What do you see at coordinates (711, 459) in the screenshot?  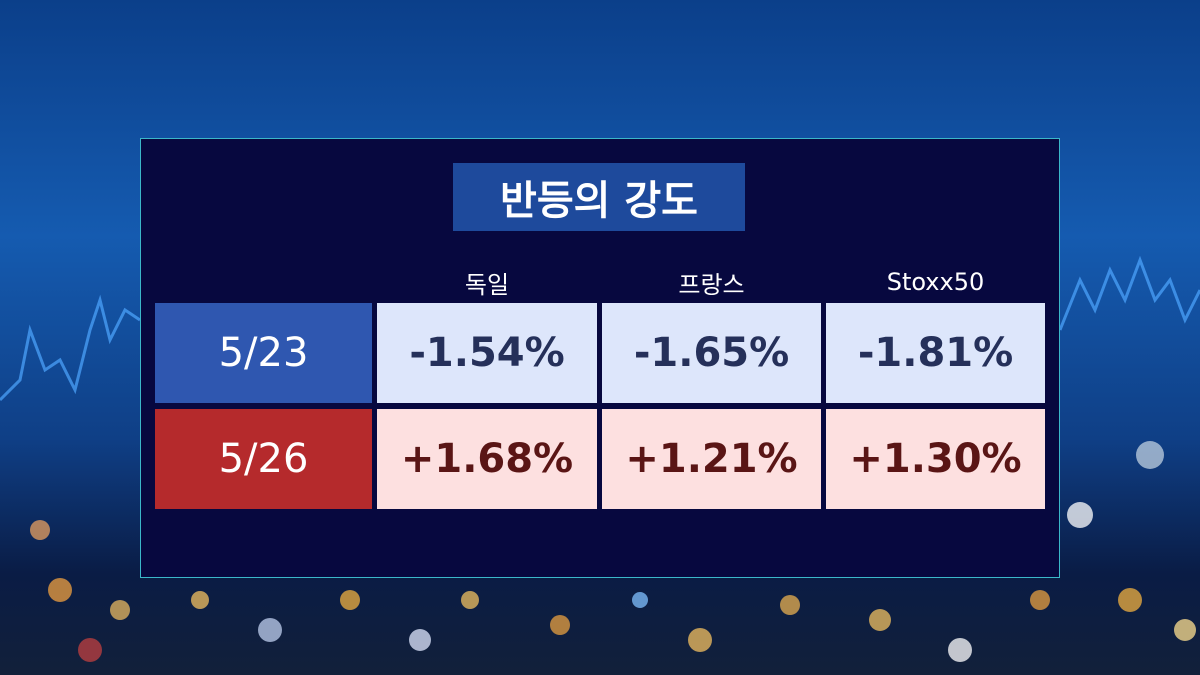 I see `value-cell: +1.21%` at bounding box center [711, 459].